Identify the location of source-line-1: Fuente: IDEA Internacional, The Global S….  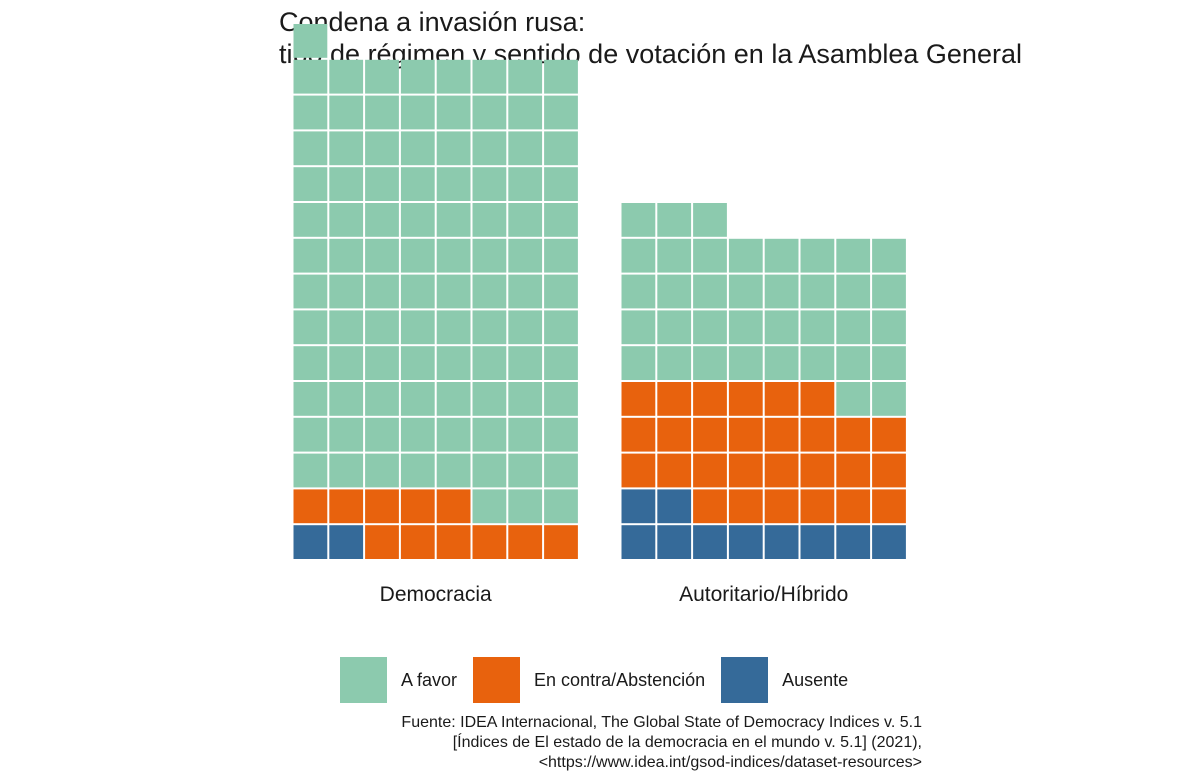
(661, 722).